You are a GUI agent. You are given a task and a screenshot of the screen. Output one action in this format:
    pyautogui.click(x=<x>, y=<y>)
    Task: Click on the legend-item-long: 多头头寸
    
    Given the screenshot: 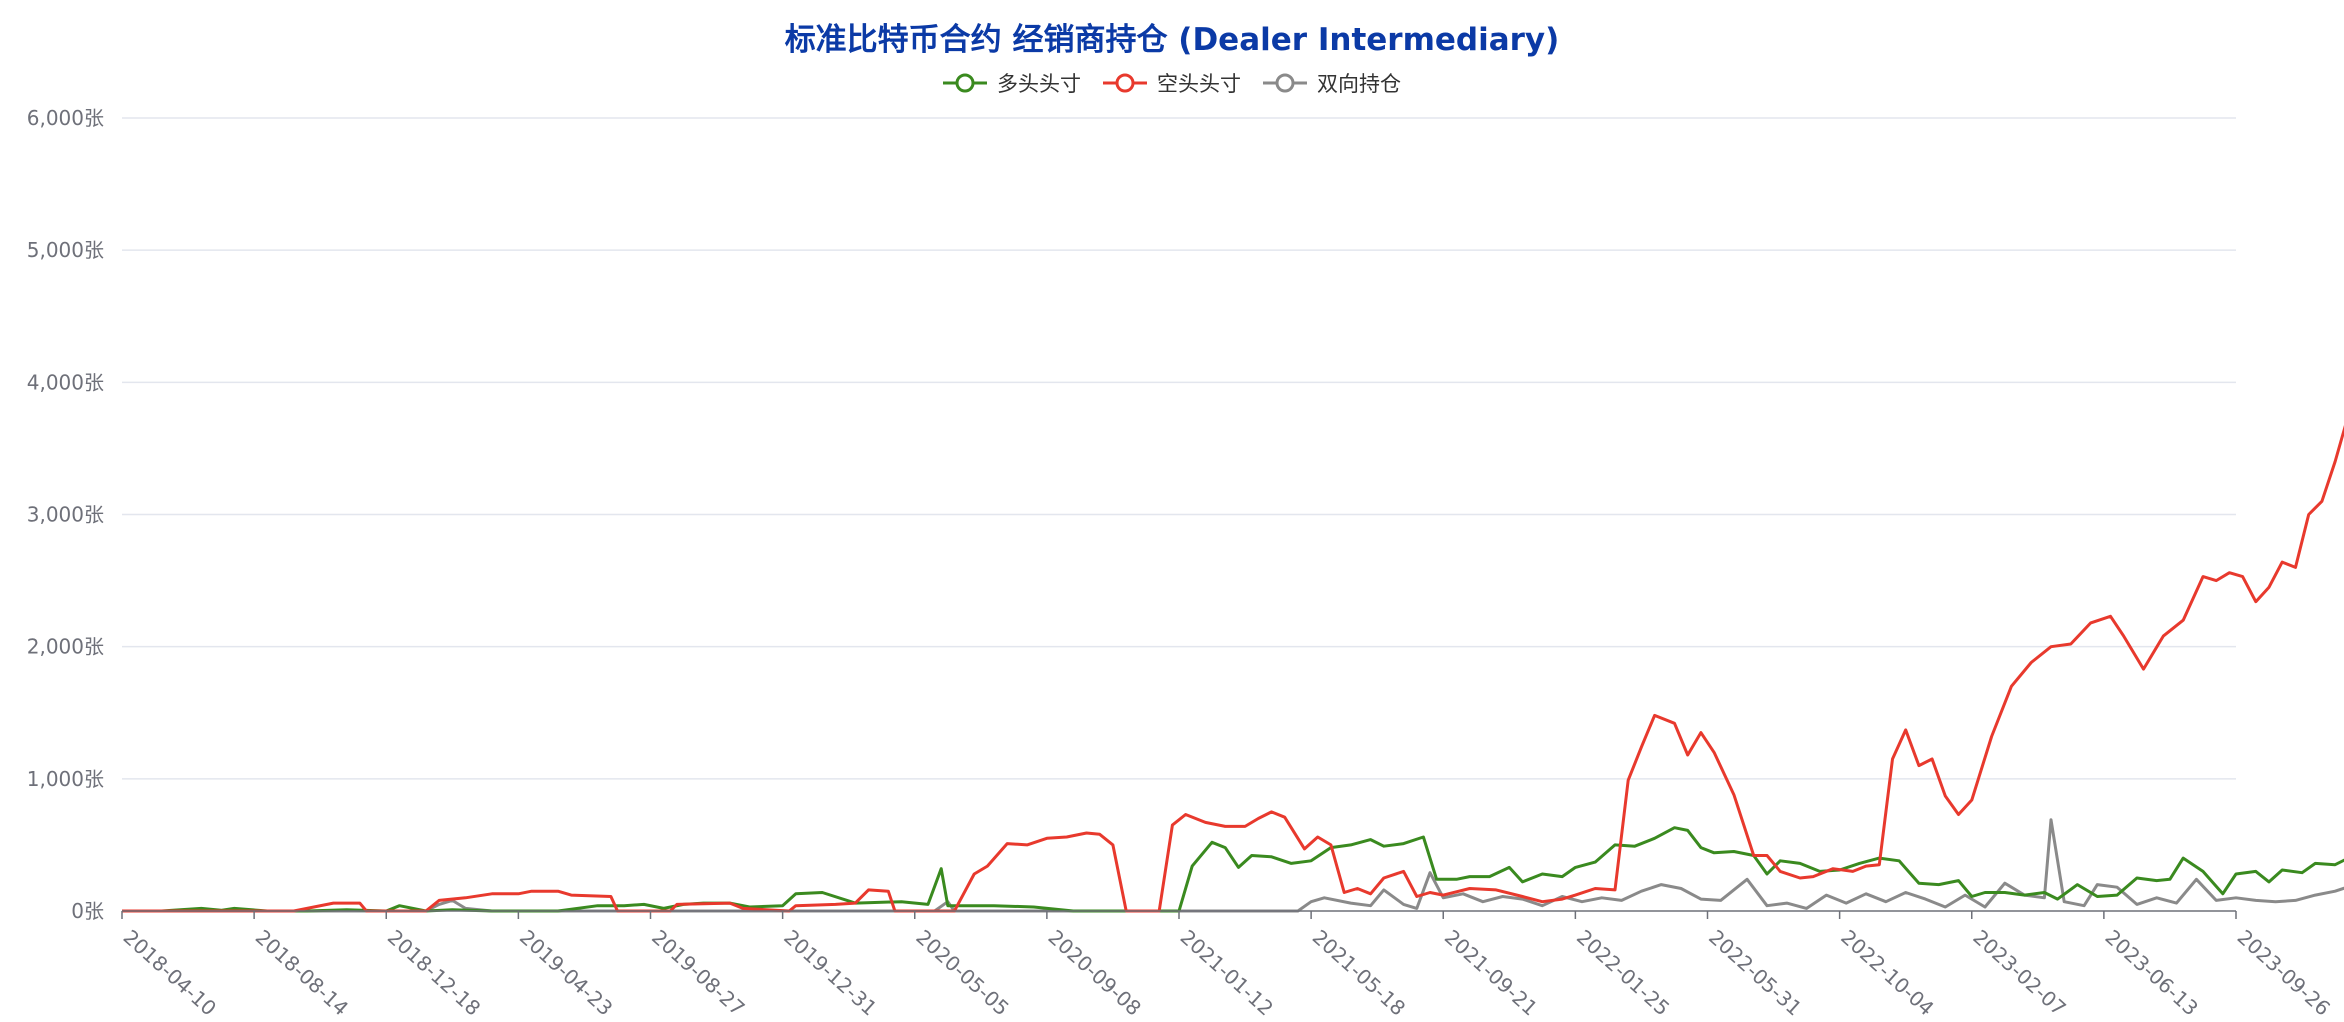 What is the action you would take?
    pyautogui.click(x=1012, y=83)
    